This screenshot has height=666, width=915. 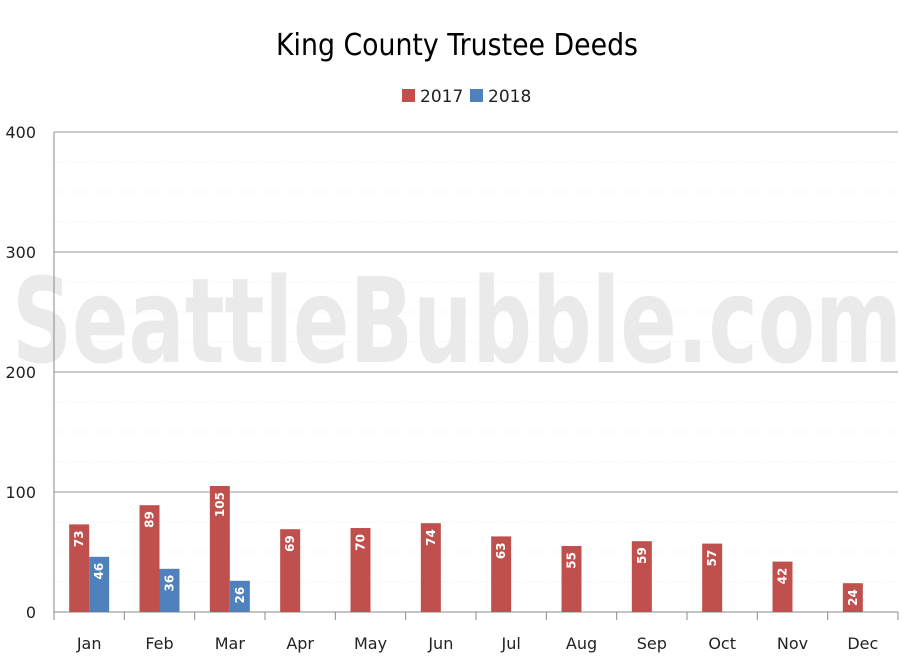 I want to click on bar-2017-may, so click(x=360, y=570).